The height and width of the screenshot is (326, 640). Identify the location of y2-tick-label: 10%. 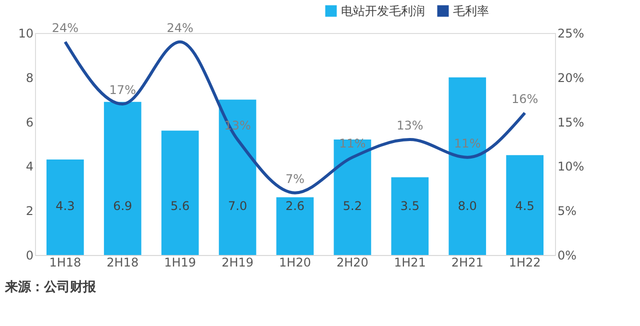
(571, 167).